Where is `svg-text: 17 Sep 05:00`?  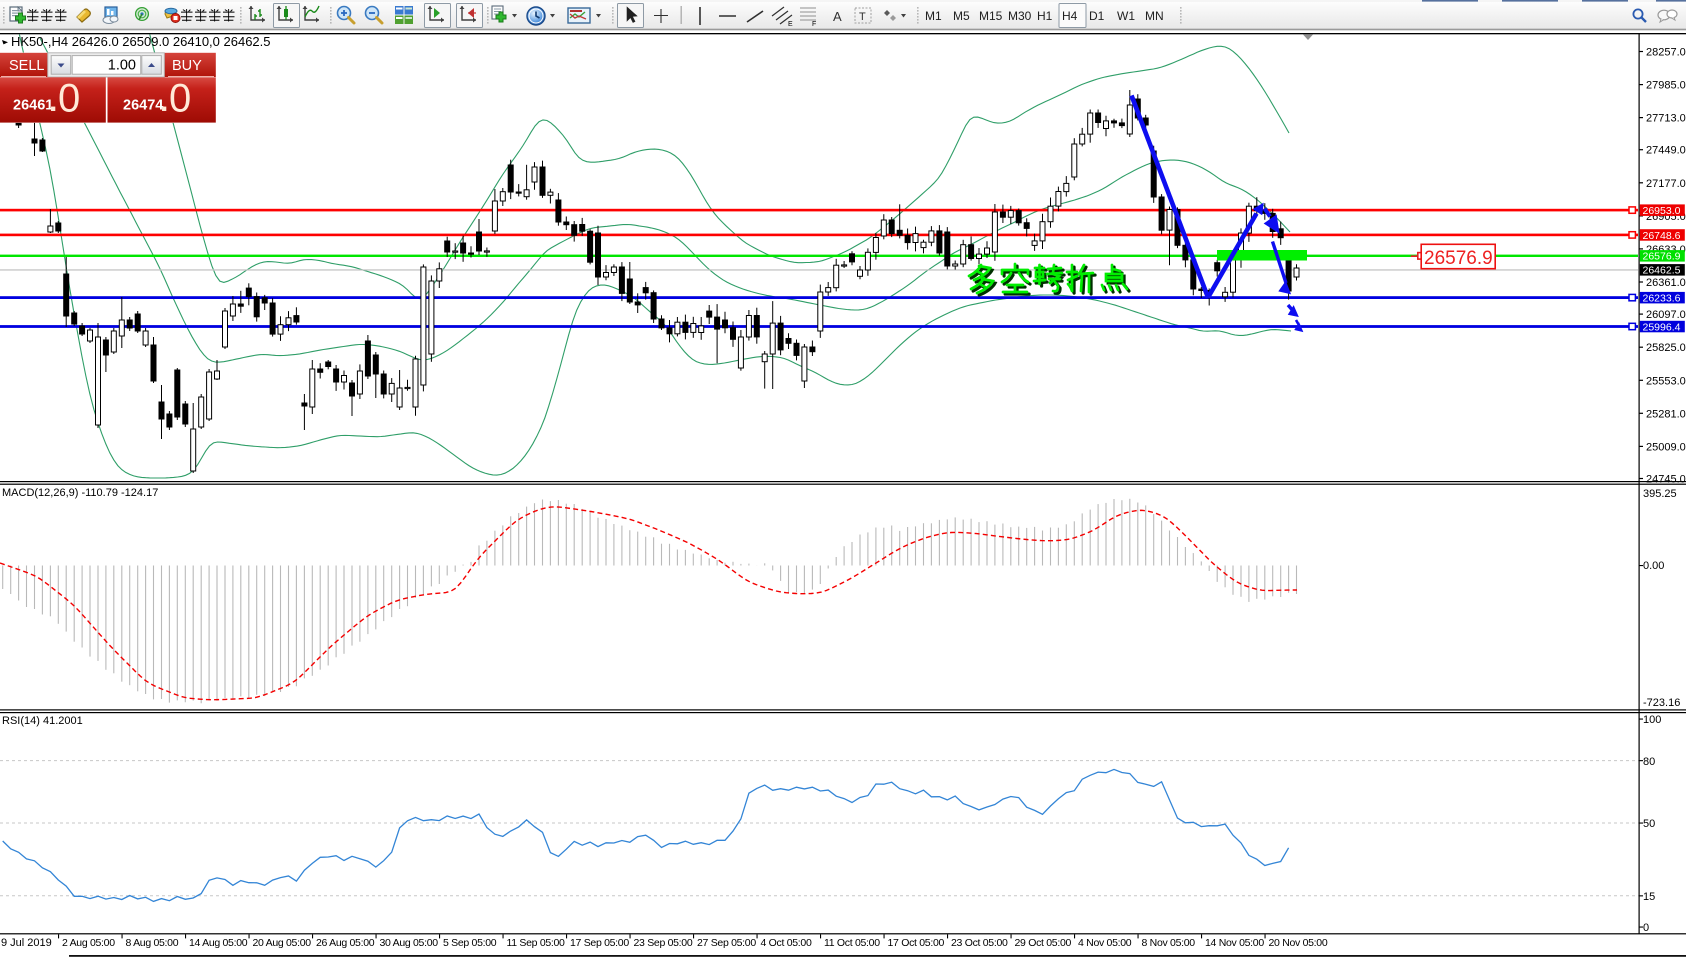 svg-text: 17 Sep 05:00 is located at coordinates (599, 943).